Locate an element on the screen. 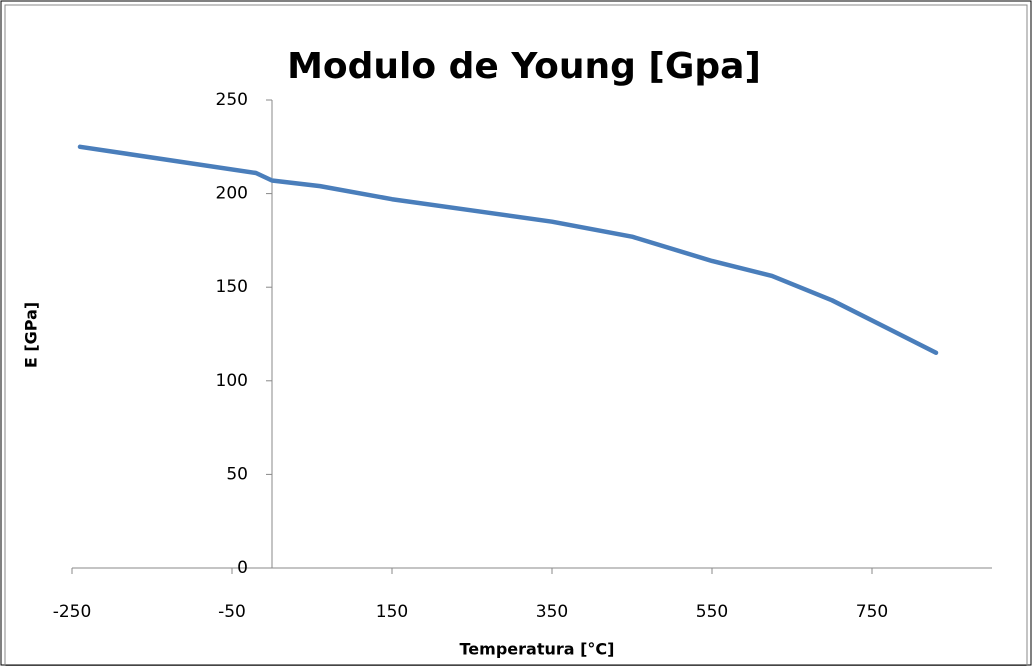  x-axis-label: Temperatura [°C] is located at coordinates (537, 649).